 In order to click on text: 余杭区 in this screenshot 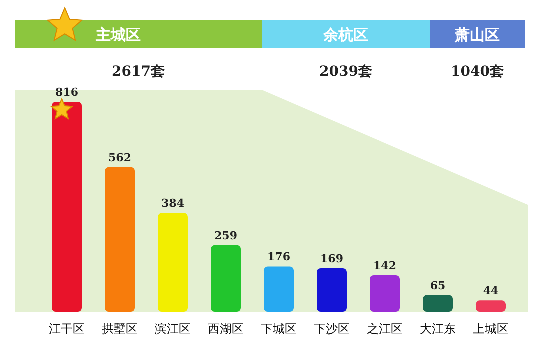, I will do `click(345, 35)`.